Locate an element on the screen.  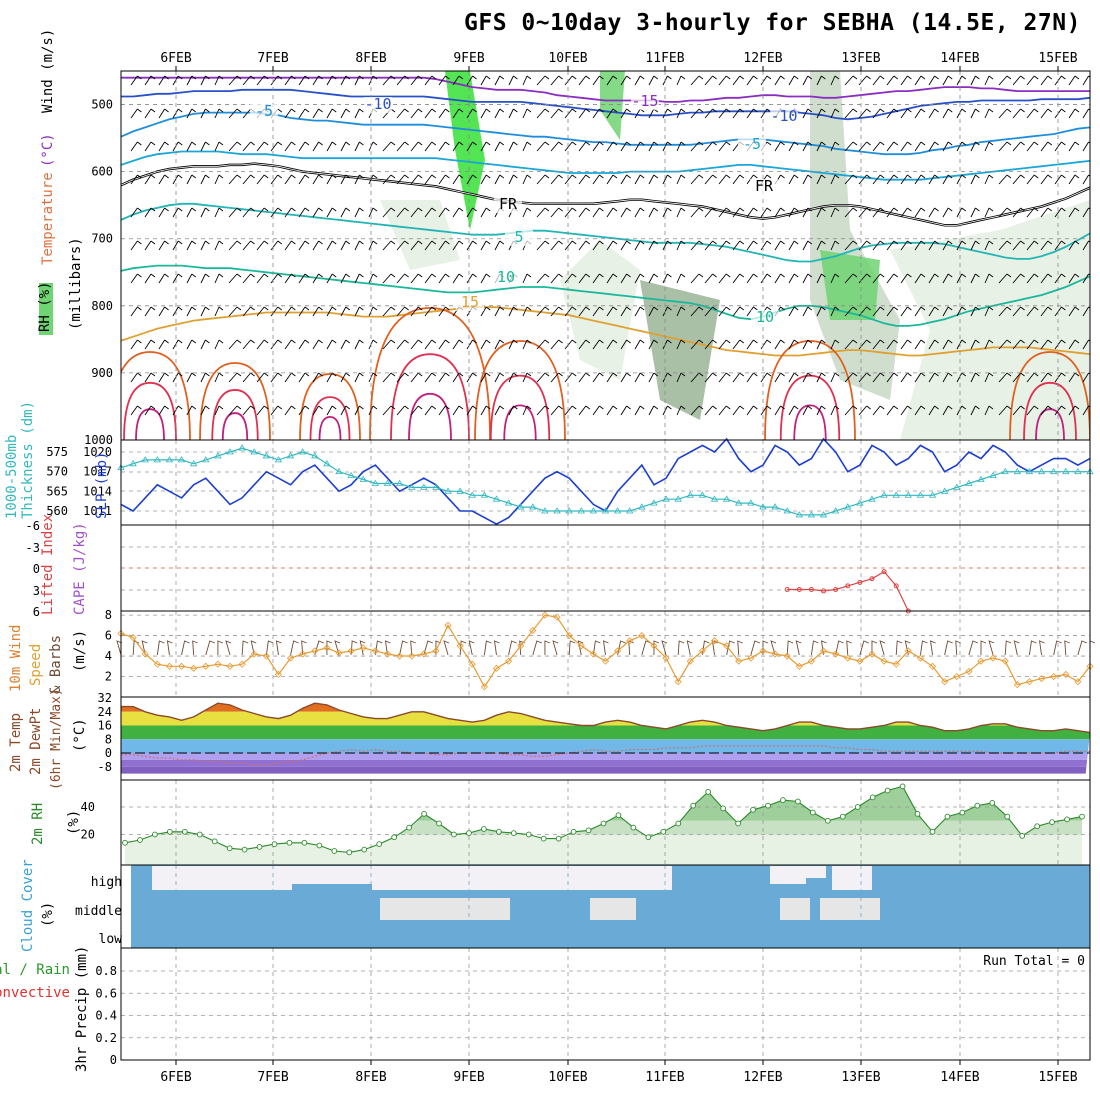
date-label-top: 10FEB is located at coordinates (567, 58).